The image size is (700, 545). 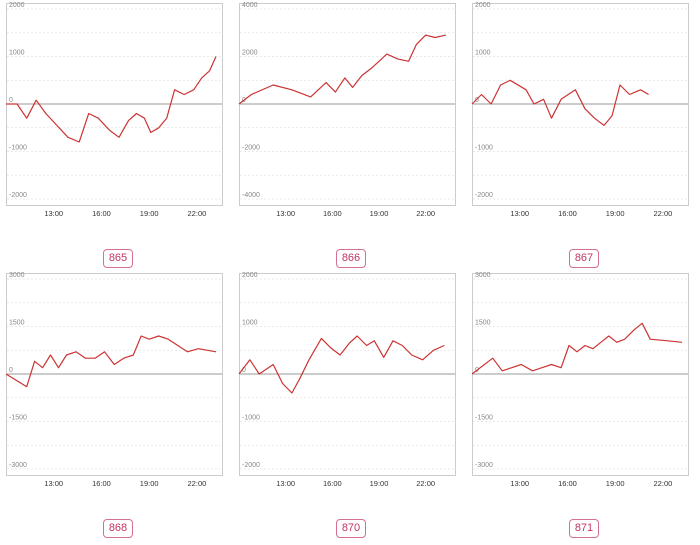 What do you see at coordinates (118, 258) in the screenshot?
I see `chart-id-badge: 865` at bounding box center [118, 258].